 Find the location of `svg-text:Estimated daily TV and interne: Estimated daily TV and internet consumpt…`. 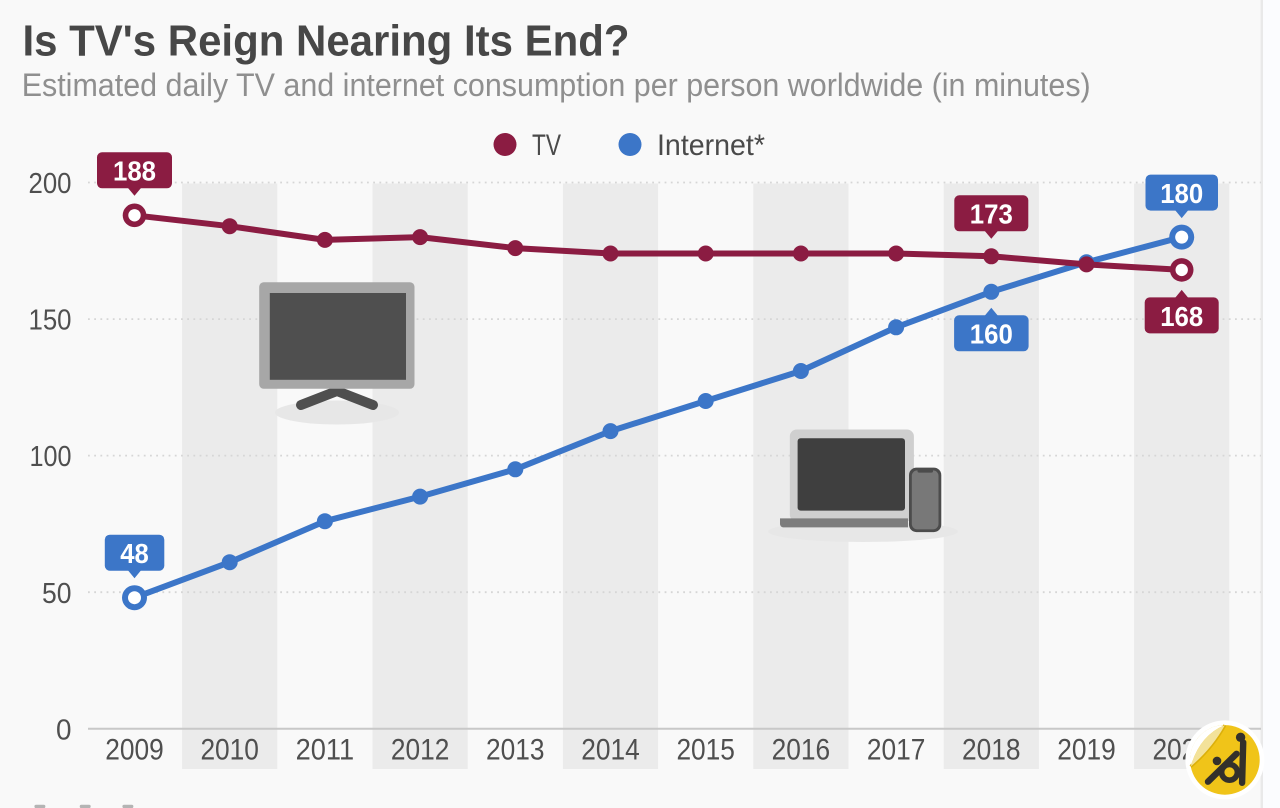

svg-text:Estimated daily TV and interne: Estimated daily TV and internet consumpt… is located at coordinates (556, 85).